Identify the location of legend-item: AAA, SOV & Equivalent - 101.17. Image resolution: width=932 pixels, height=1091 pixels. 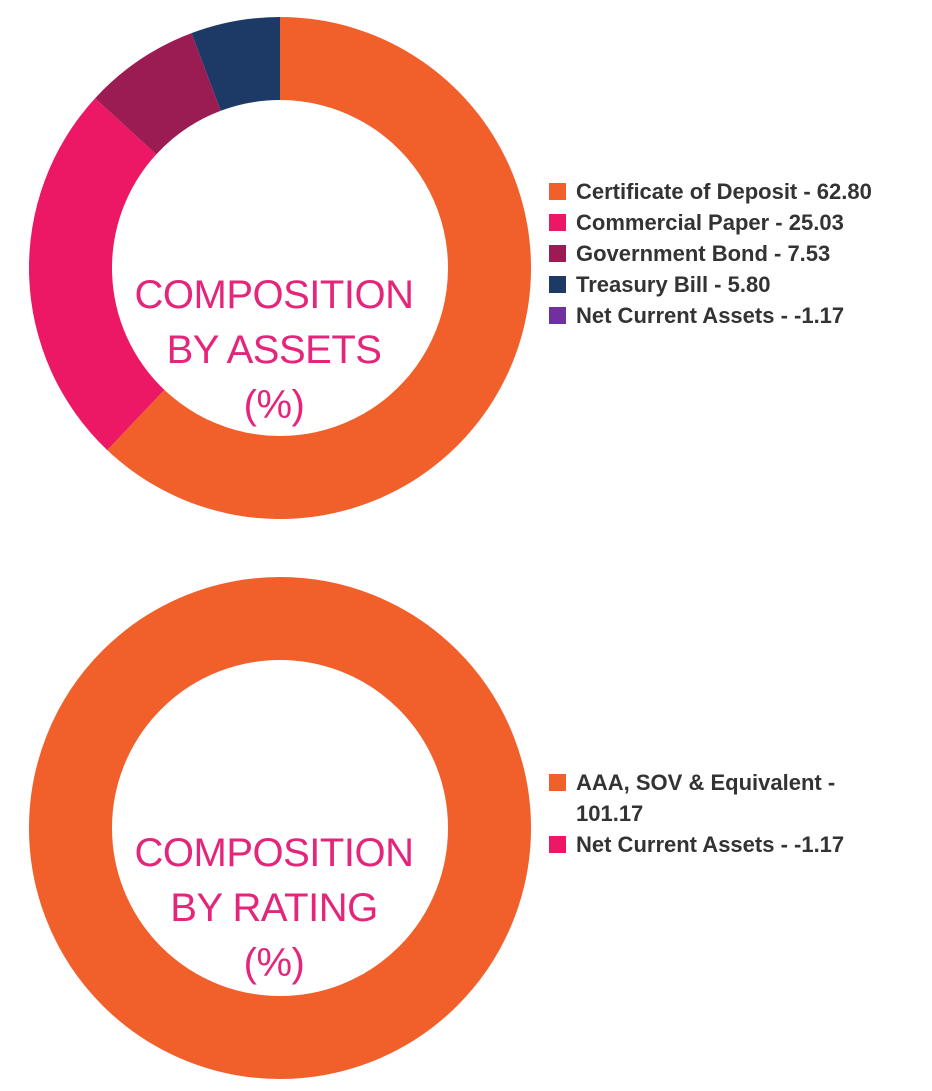
(714, 798).